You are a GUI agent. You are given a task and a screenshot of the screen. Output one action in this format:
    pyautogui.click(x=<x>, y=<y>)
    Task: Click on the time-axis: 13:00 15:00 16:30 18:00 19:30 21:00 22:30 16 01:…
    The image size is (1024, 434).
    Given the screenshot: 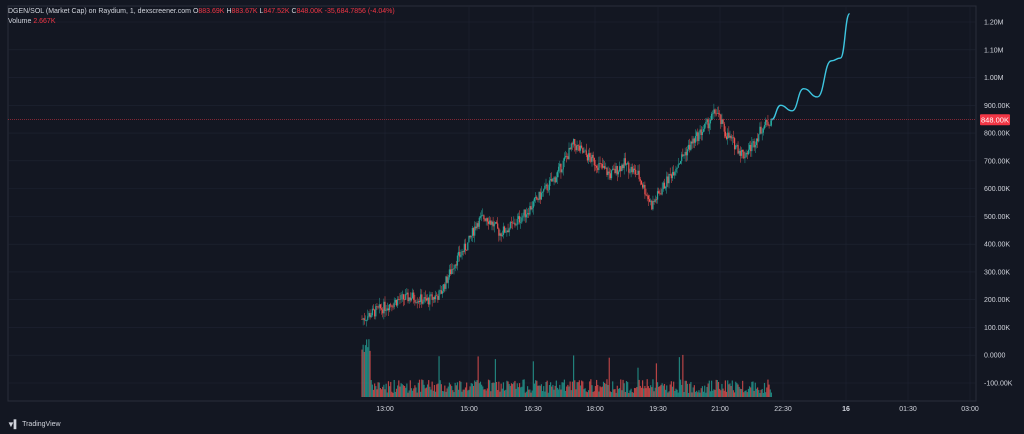 What is the action you would take?
    pyautogui.click(x=677, y=409)
    